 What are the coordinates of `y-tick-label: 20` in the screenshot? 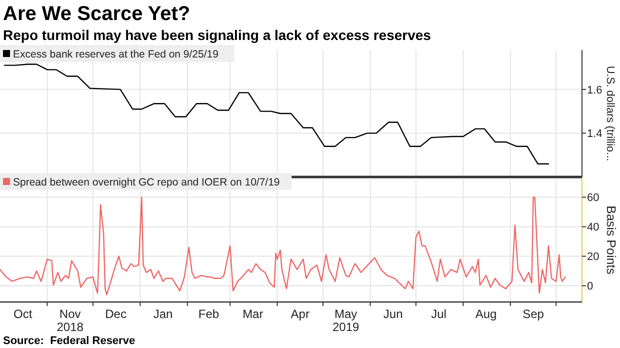 It's located at (593, 257).